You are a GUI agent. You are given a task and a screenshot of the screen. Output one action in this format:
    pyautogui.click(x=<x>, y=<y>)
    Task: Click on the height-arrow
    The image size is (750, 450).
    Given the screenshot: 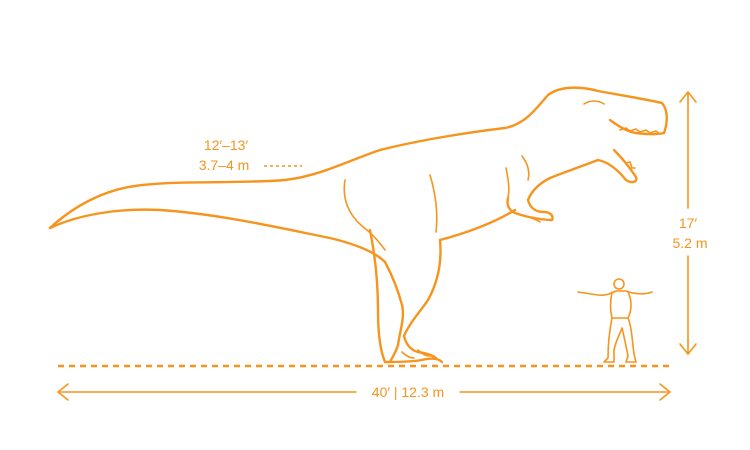 What is the action you would take?
    pyautogui.click(x=688, y=223)
    